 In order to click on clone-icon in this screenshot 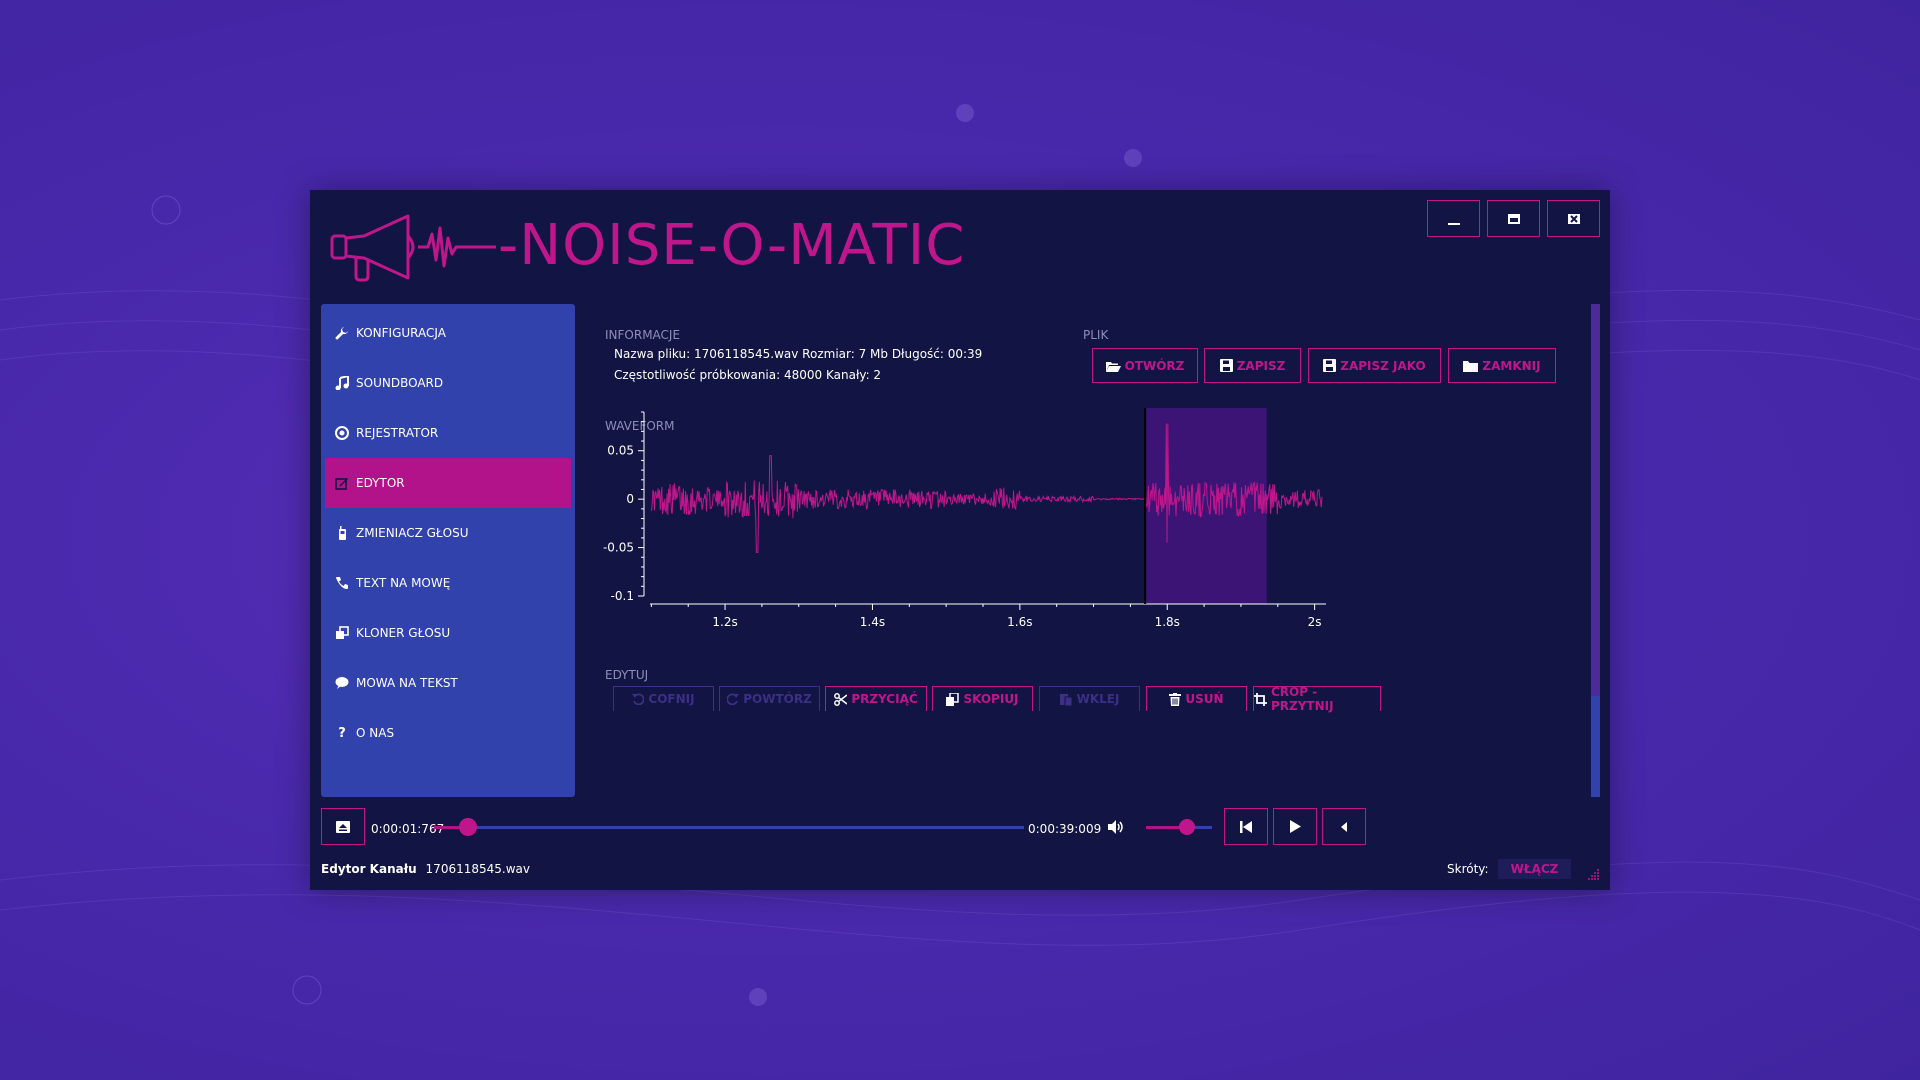, I will do `click(342, 633)`.